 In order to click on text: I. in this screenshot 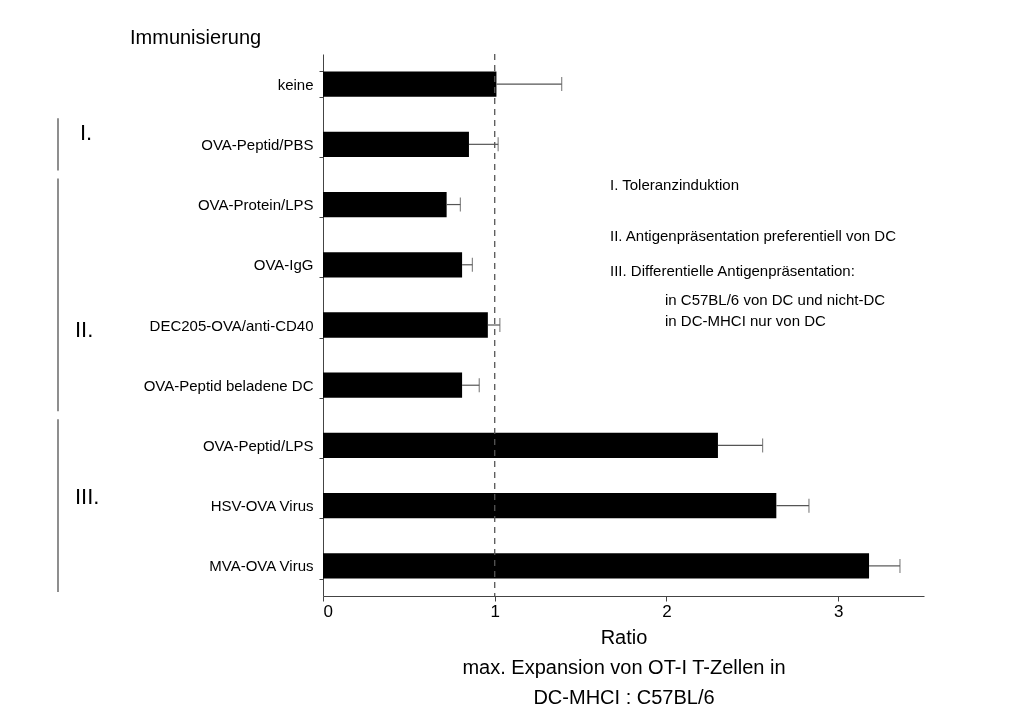, I will do `click(86, 132)`.